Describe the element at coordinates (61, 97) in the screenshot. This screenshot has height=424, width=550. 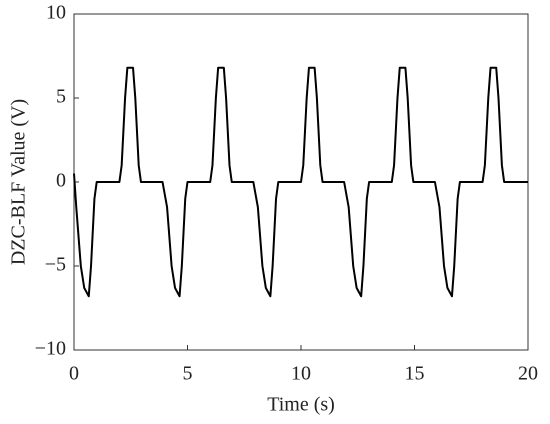
I see `y-tick-label: 5` at that location.